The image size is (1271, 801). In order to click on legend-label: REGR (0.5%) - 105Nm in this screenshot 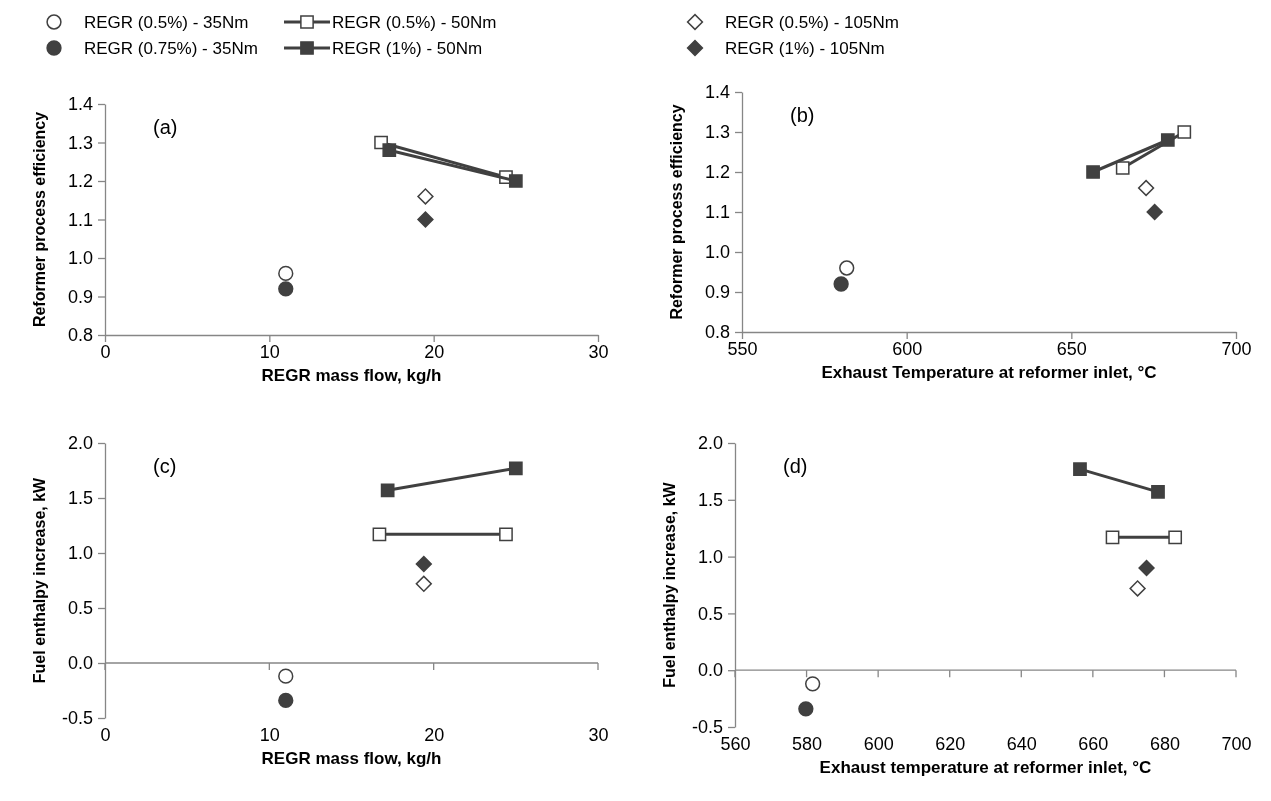, I will do `click(812, 22)`.